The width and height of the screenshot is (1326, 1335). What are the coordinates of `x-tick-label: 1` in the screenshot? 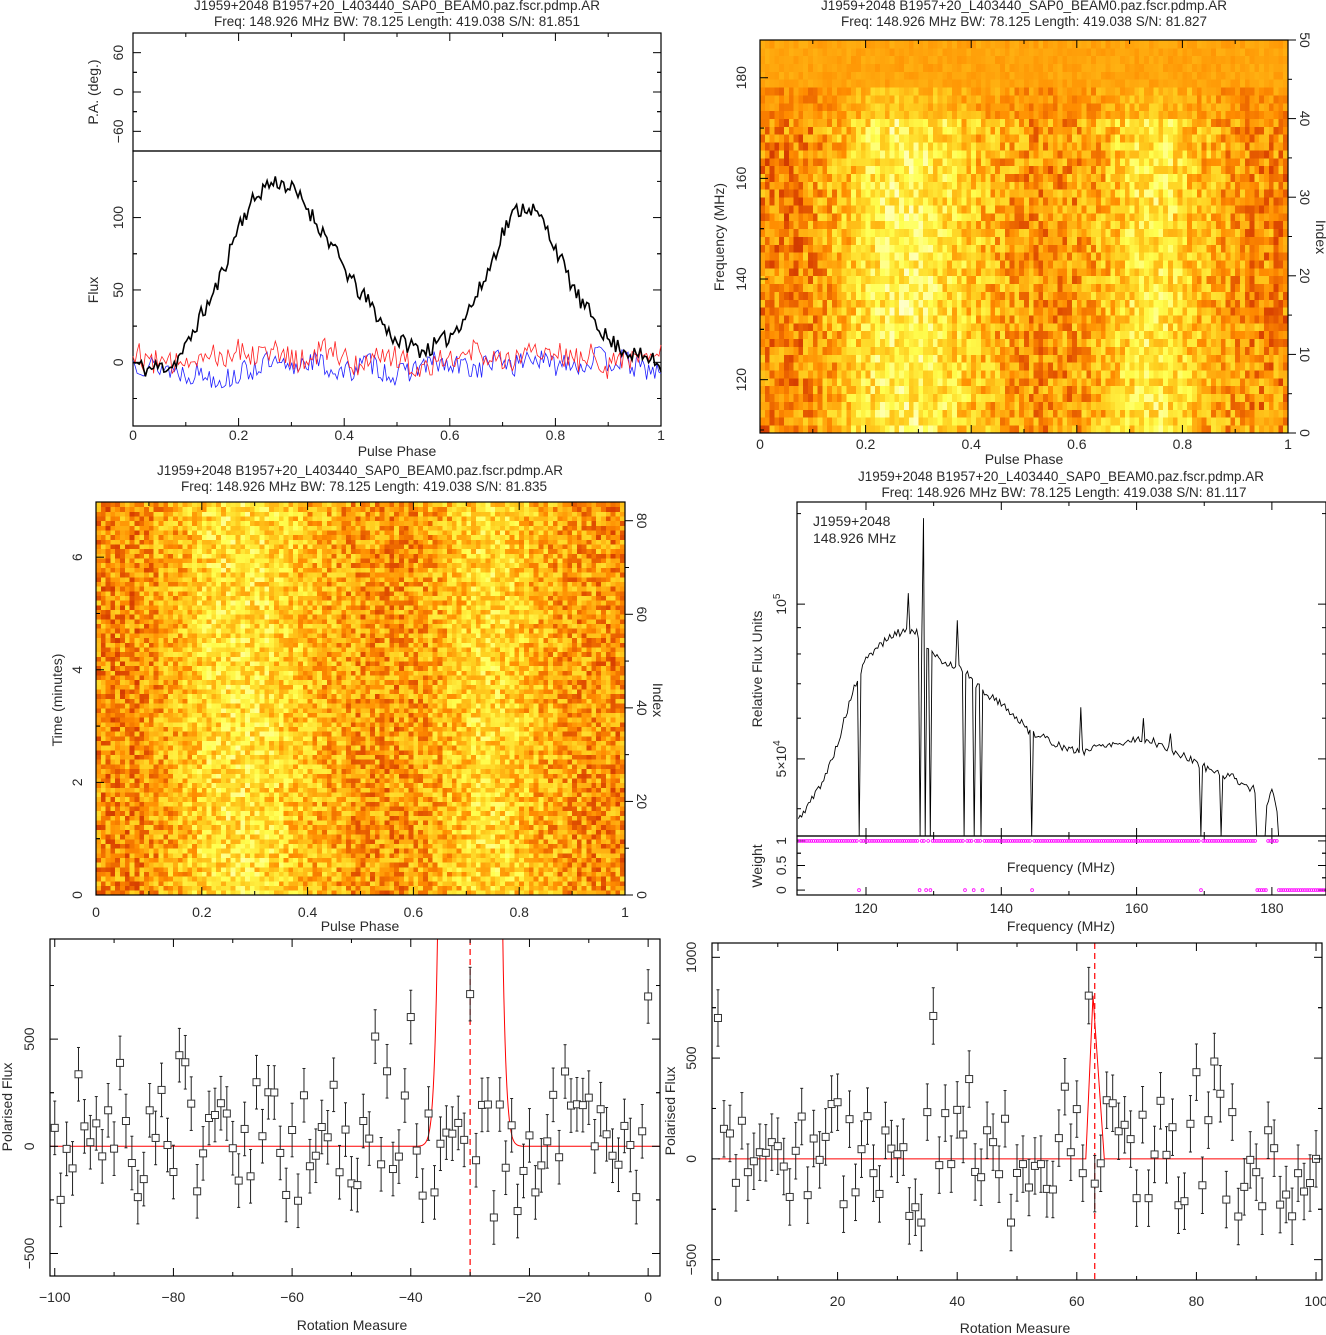 It's located at (661, 435).